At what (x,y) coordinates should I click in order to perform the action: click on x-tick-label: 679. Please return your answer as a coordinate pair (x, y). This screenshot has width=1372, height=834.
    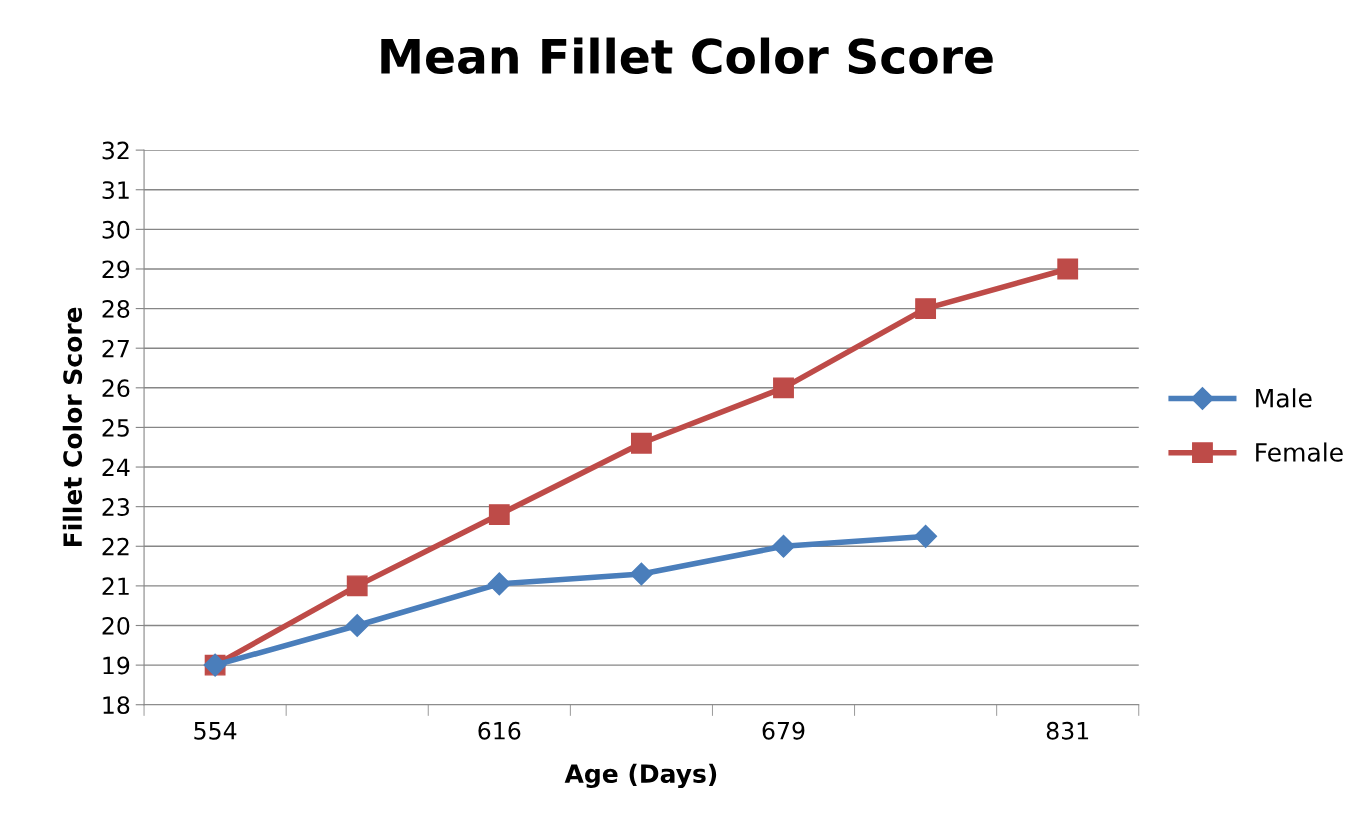
    Looking at the image, I should click on (783, 730).